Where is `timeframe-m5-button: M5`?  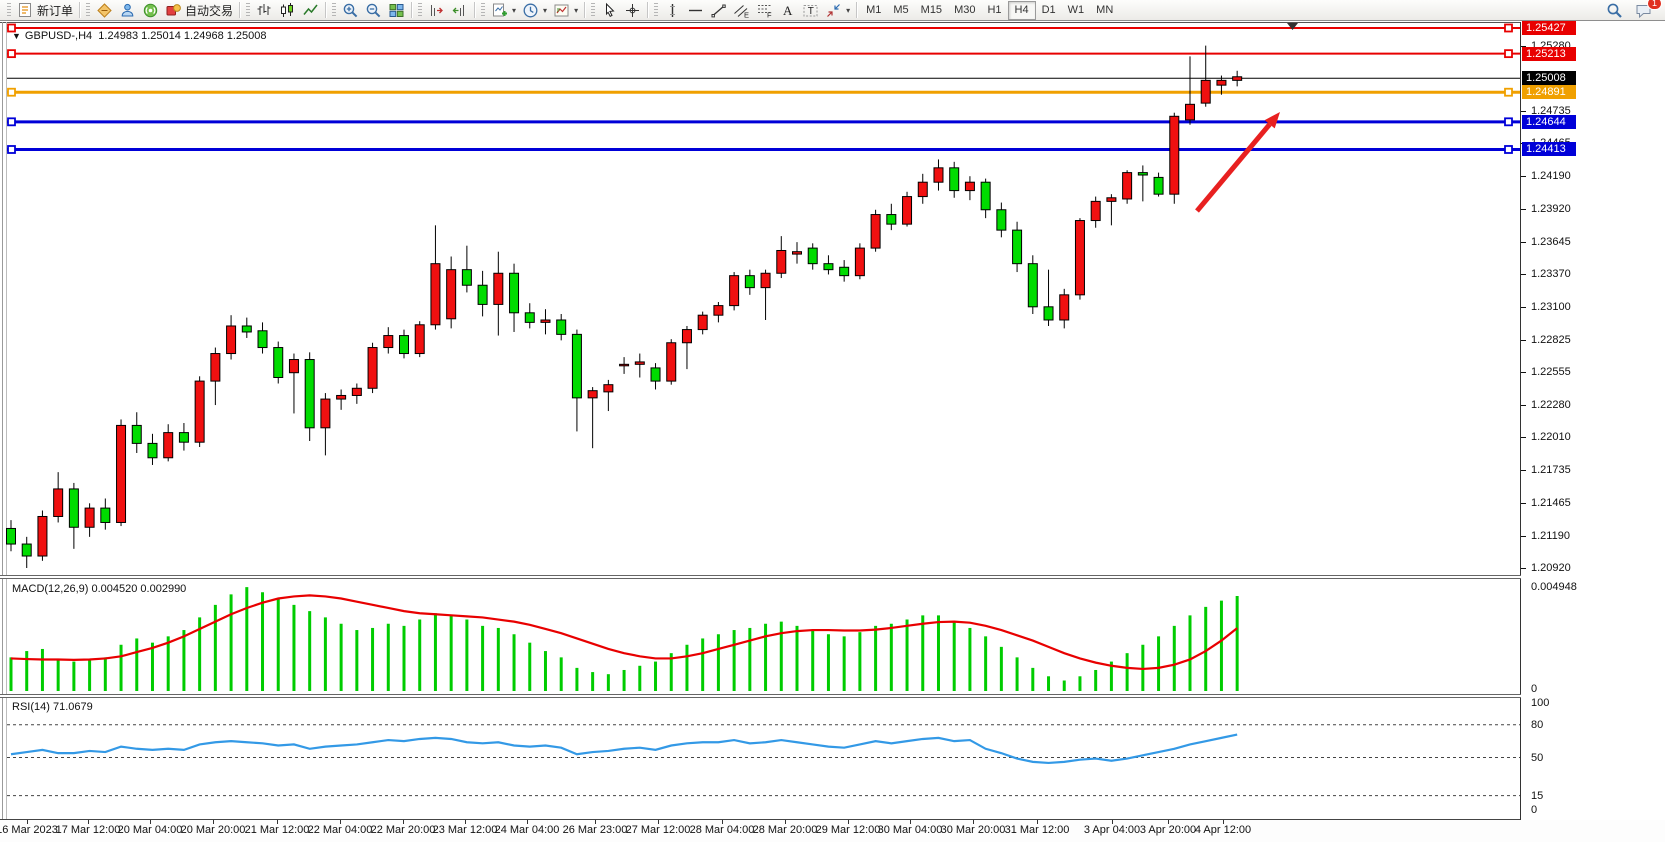
timeframe-m5-button: M5 is located at coordinates (901, 10).